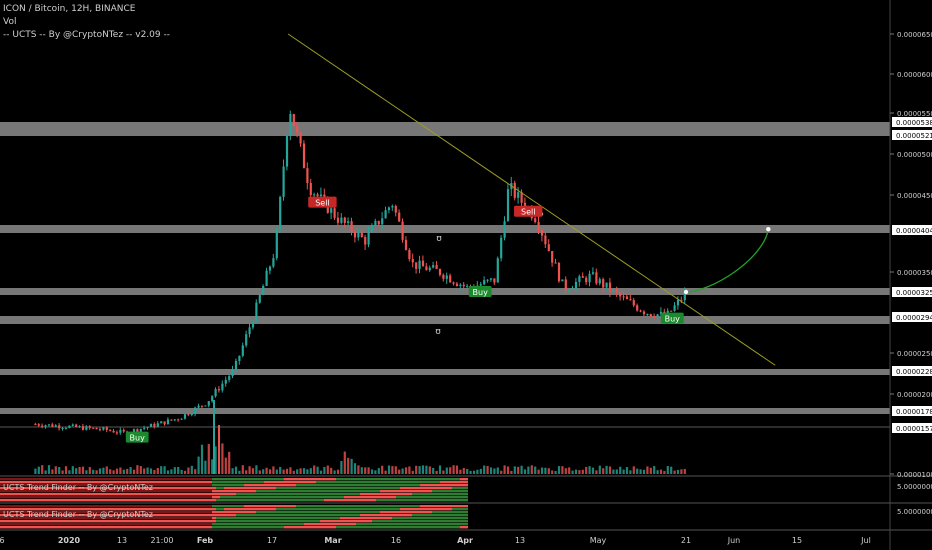 The image size is (932, 550). Describe the element at coordinates (137, 437) in the screenshot. I see `signal-buy: Buy` at that location.